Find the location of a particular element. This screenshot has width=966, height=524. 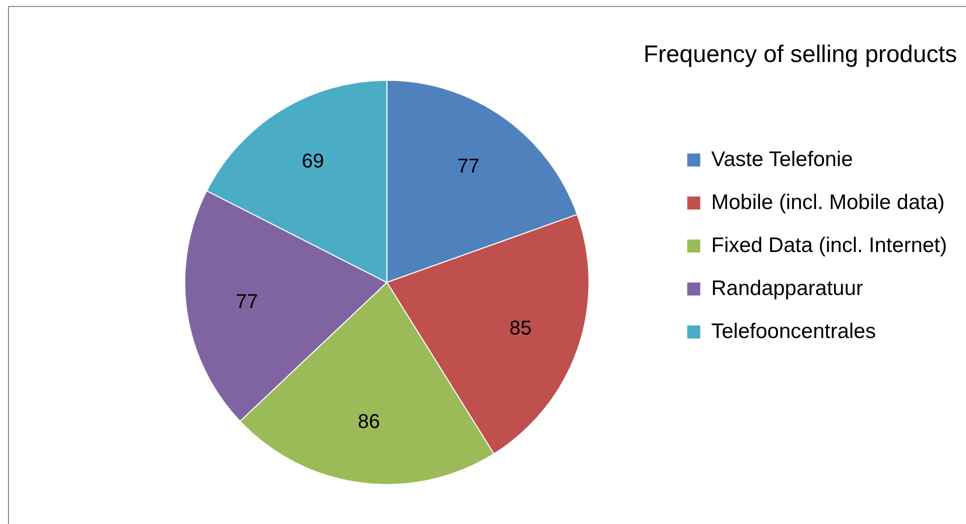

data-label: 86 is located at coordinates (369, 422).